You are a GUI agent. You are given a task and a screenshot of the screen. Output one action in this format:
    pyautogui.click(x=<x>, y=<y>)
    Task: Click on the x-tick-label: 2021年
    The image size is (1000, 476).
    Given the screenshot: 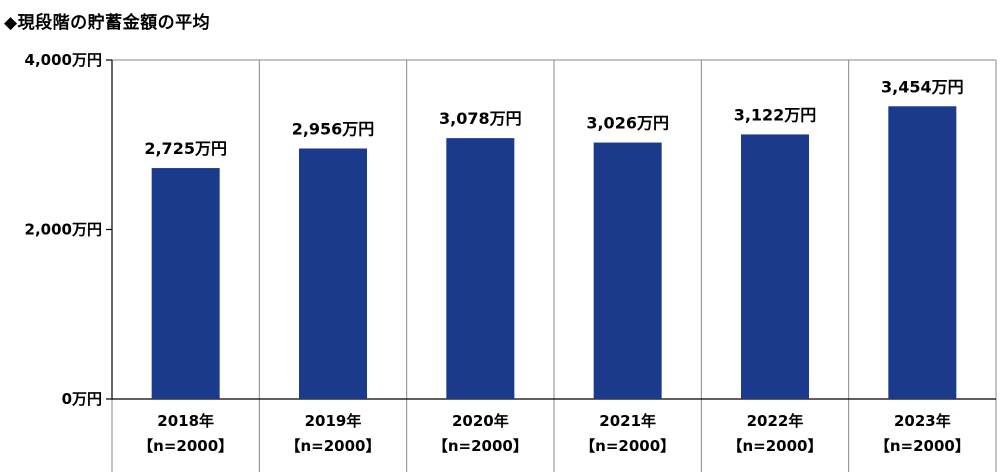 What is the action you would take?
    pyautogui.click(x=627, y=421)
    